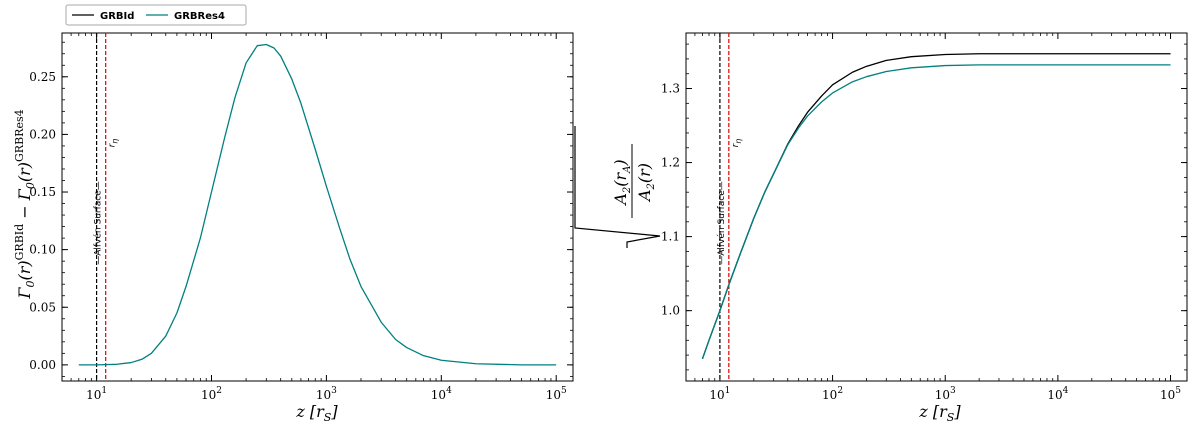 This screenshot has height=426, width=1200. Describe the element at coordinates (199, 16) in the screenshot. I see `legend-label-grbres4: GRBRes4` at that location.